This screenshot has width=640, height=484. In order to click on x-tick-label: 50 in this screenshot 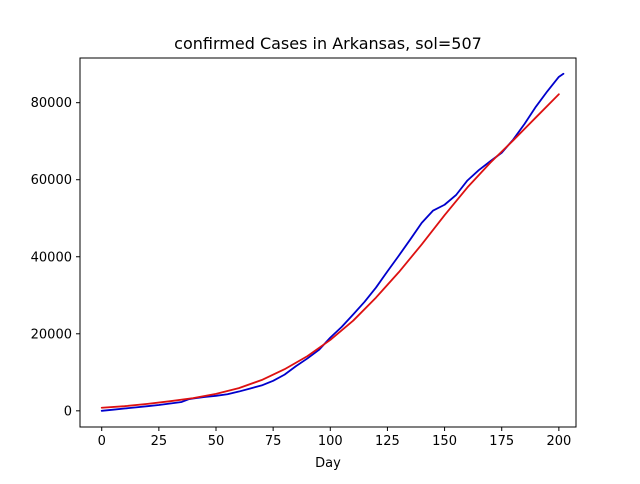, I will do `click(216, 441)`.